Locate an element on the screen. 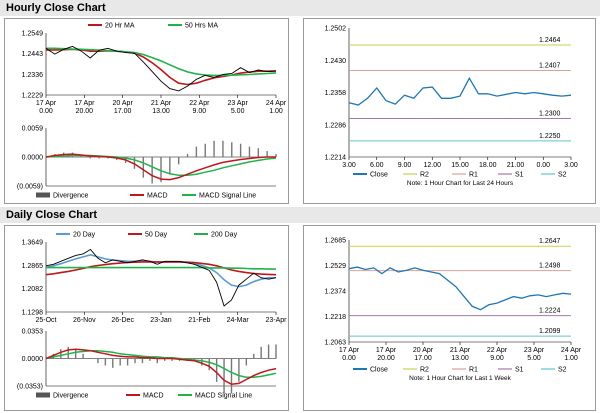 This screenshot has height=413, width=600. hourly_price-x-tick: 13.00 is located at coordinates (161, 111).